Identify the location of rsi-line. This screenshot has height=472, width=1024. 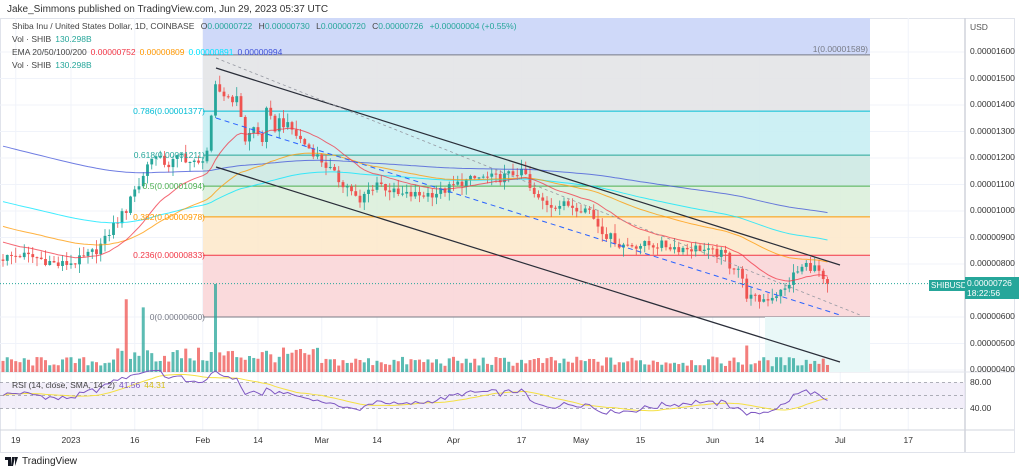
(415, 392).